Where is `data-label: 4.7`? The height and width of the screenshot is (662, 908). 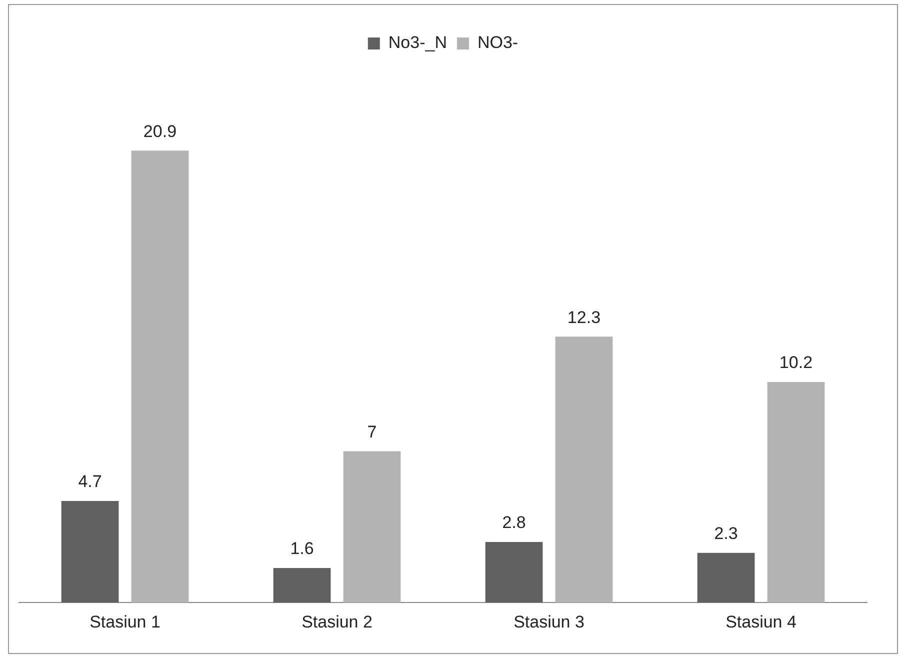
data-label: 4.7 is located at coordinates (90, 482).